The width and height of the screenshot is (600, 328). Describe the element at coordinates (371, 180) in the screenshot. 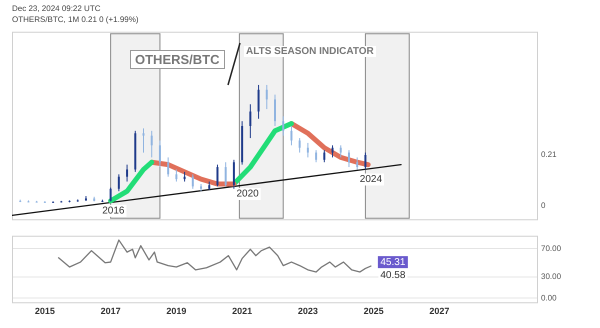

I see `annotation: 2024` at that location.